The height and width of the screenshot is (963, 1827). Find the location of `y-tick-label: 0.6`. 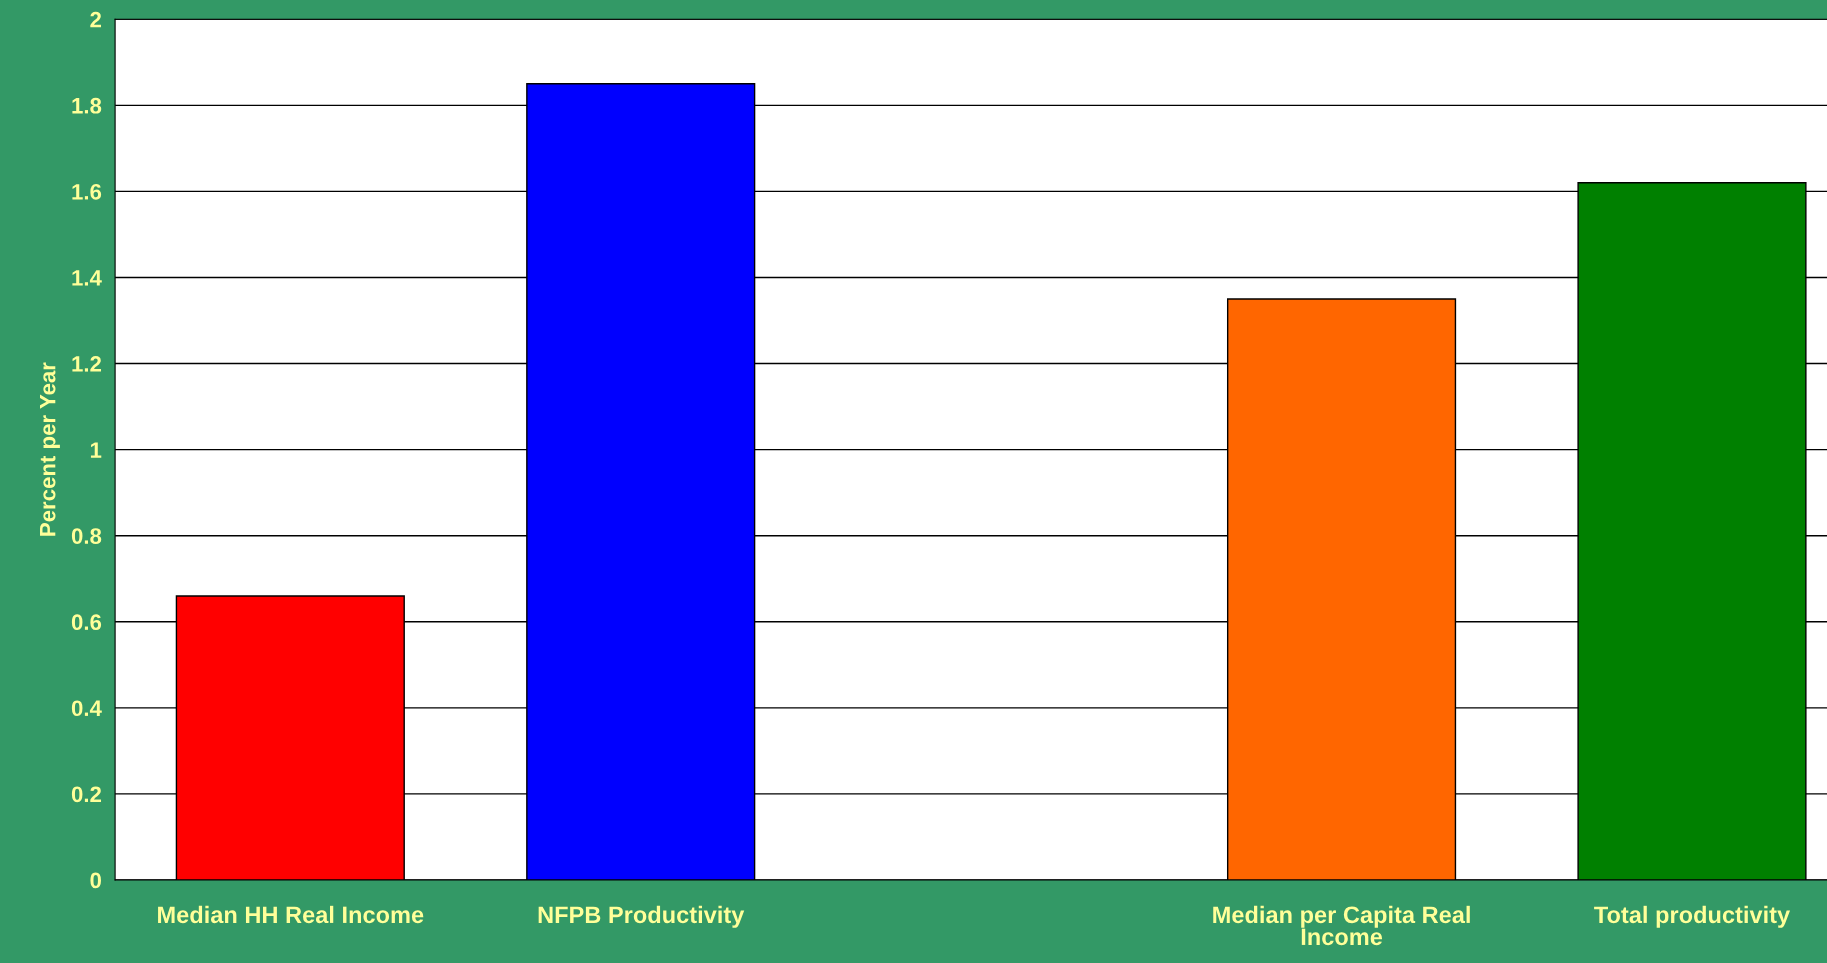

y-tick-label: 0.6 is located at coordinates (86, 622).